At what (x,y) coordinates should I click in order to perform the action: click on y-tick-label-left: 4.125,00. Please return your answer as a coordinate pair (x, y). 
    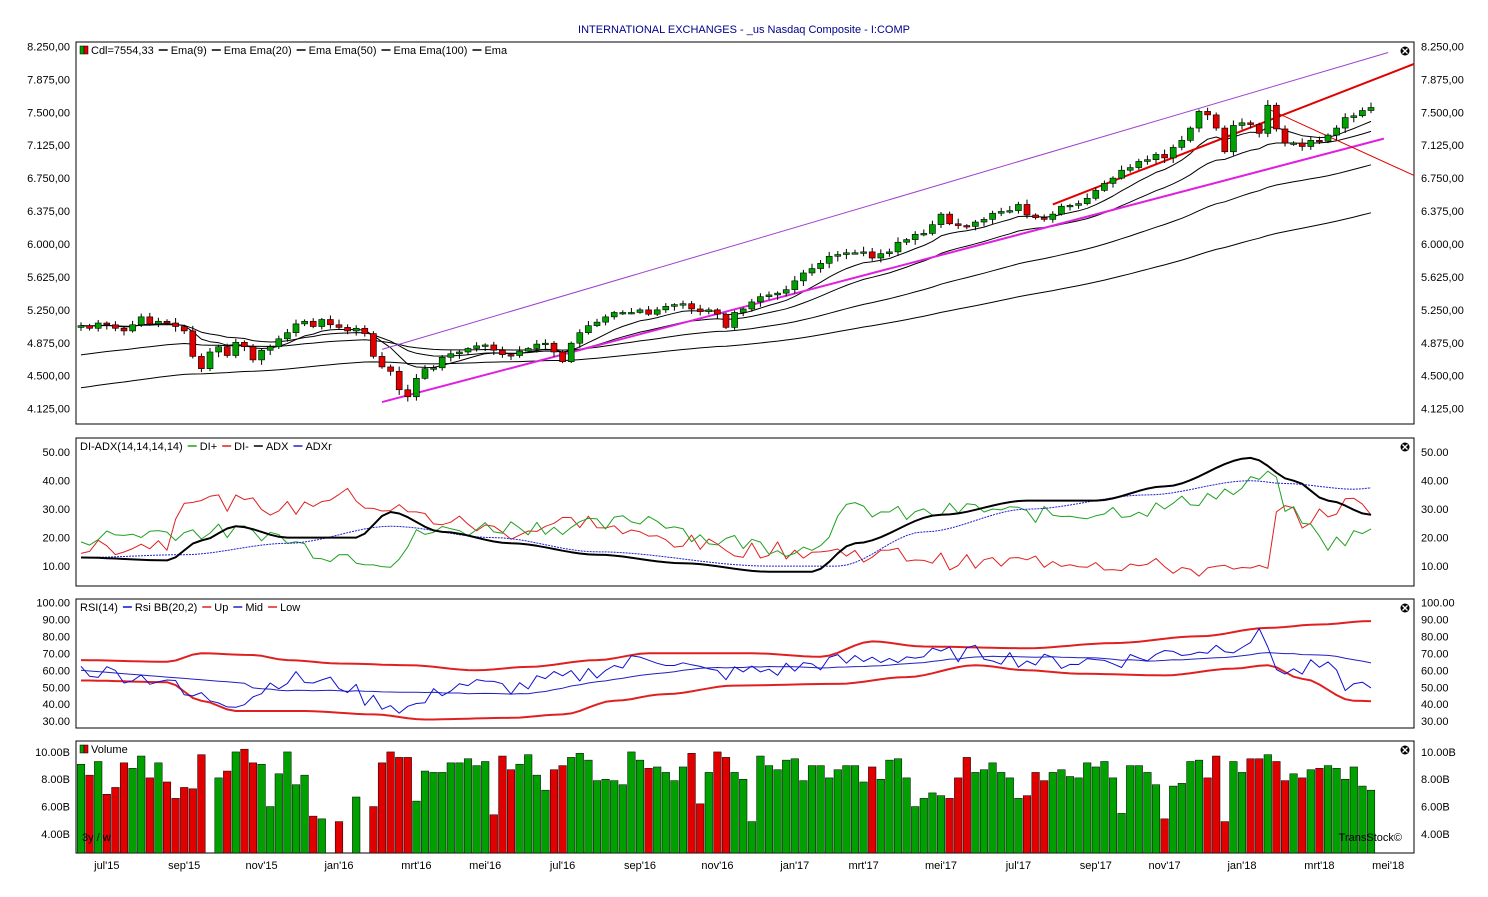
    Looking at the image, I should click on (48, 410).